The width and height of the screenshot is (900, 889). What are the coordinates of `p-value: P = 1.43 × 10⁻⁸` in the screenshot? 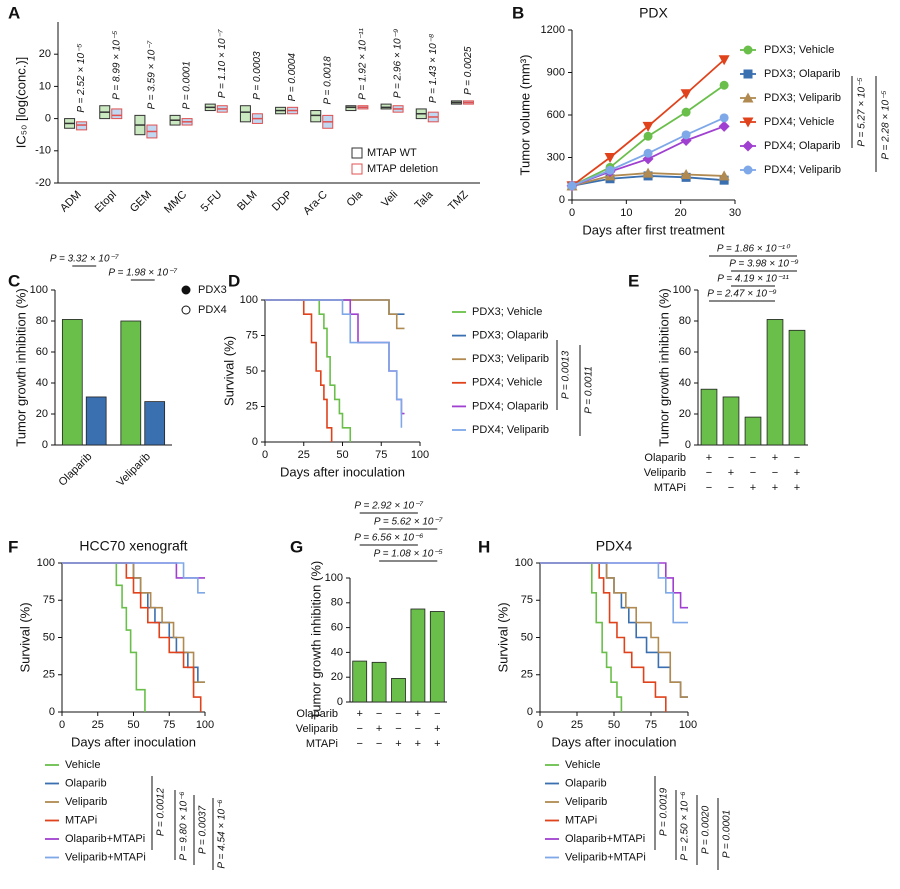 It's located at (433, 68).